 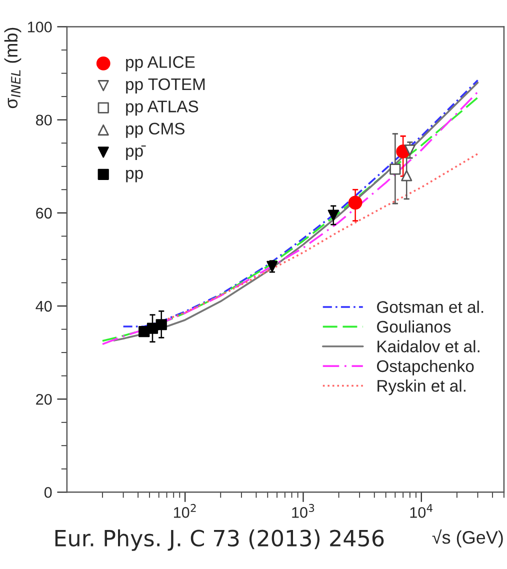 What do you see at coordinates (136, 153) in the screenshot?
I see `legend-label: pp̄` at bounding box center [136, 153].